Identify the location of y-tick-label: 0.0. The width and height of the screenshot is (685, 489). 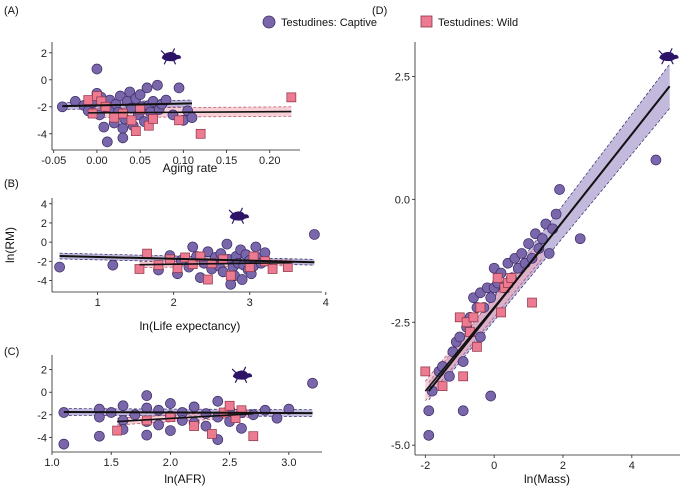
(402, 200).